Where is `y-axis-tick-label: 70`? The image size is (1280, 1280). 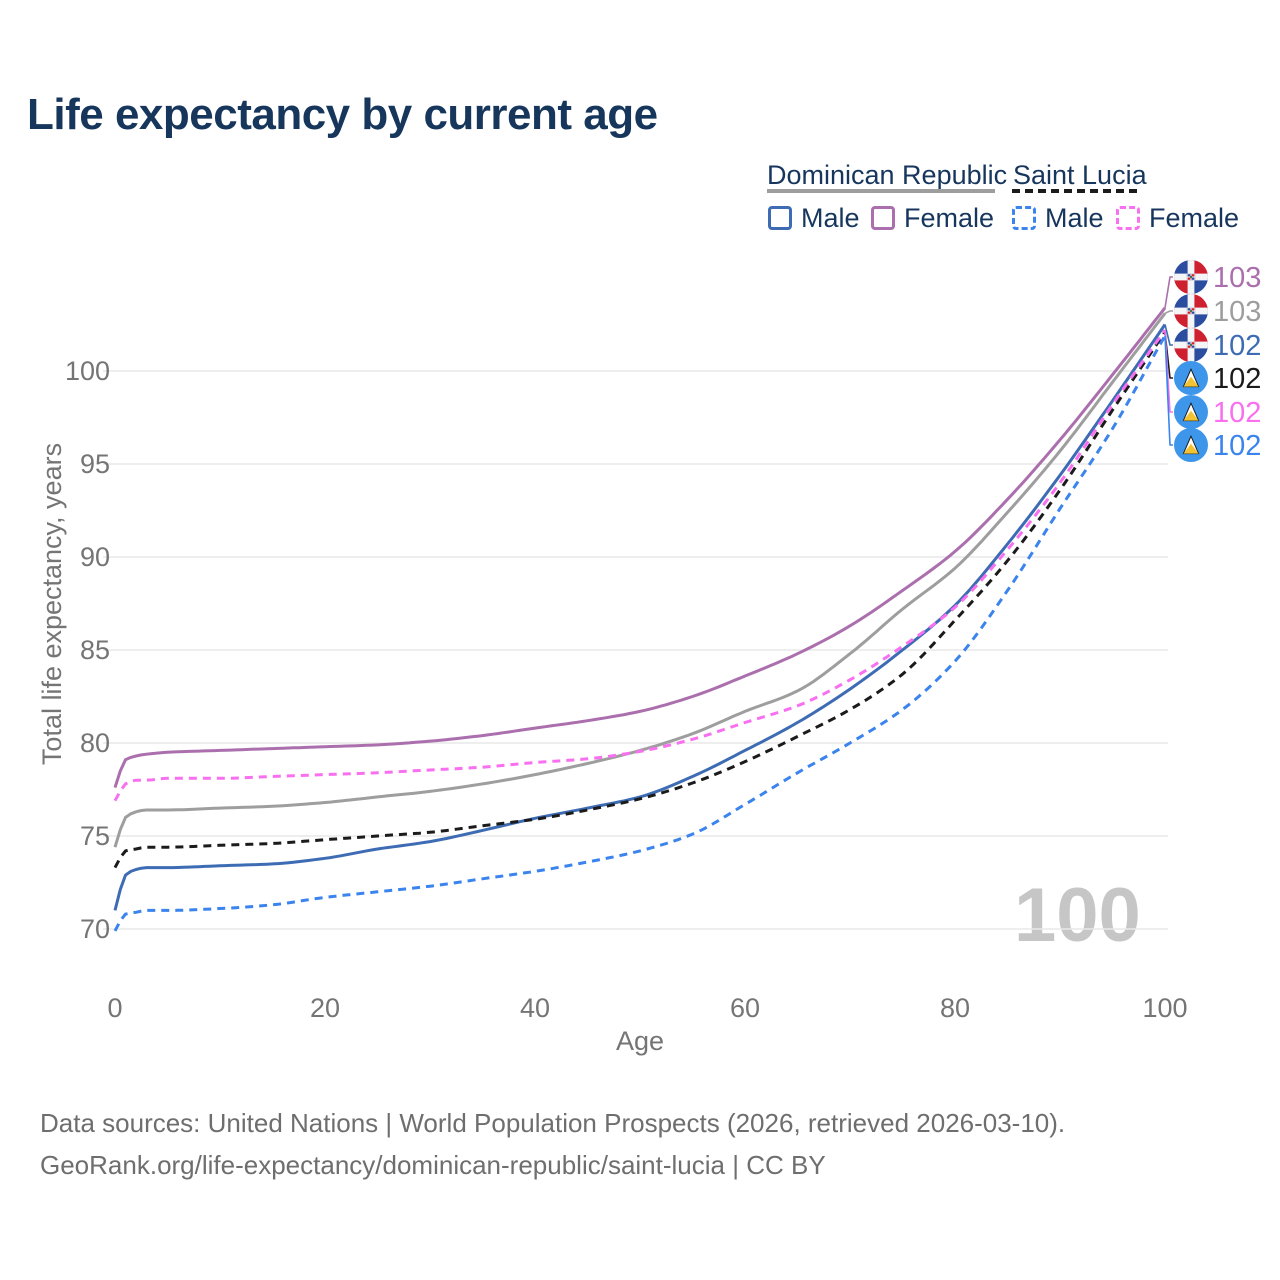 y-axis-tick-label: 70 is located at coordinates (94, 929).